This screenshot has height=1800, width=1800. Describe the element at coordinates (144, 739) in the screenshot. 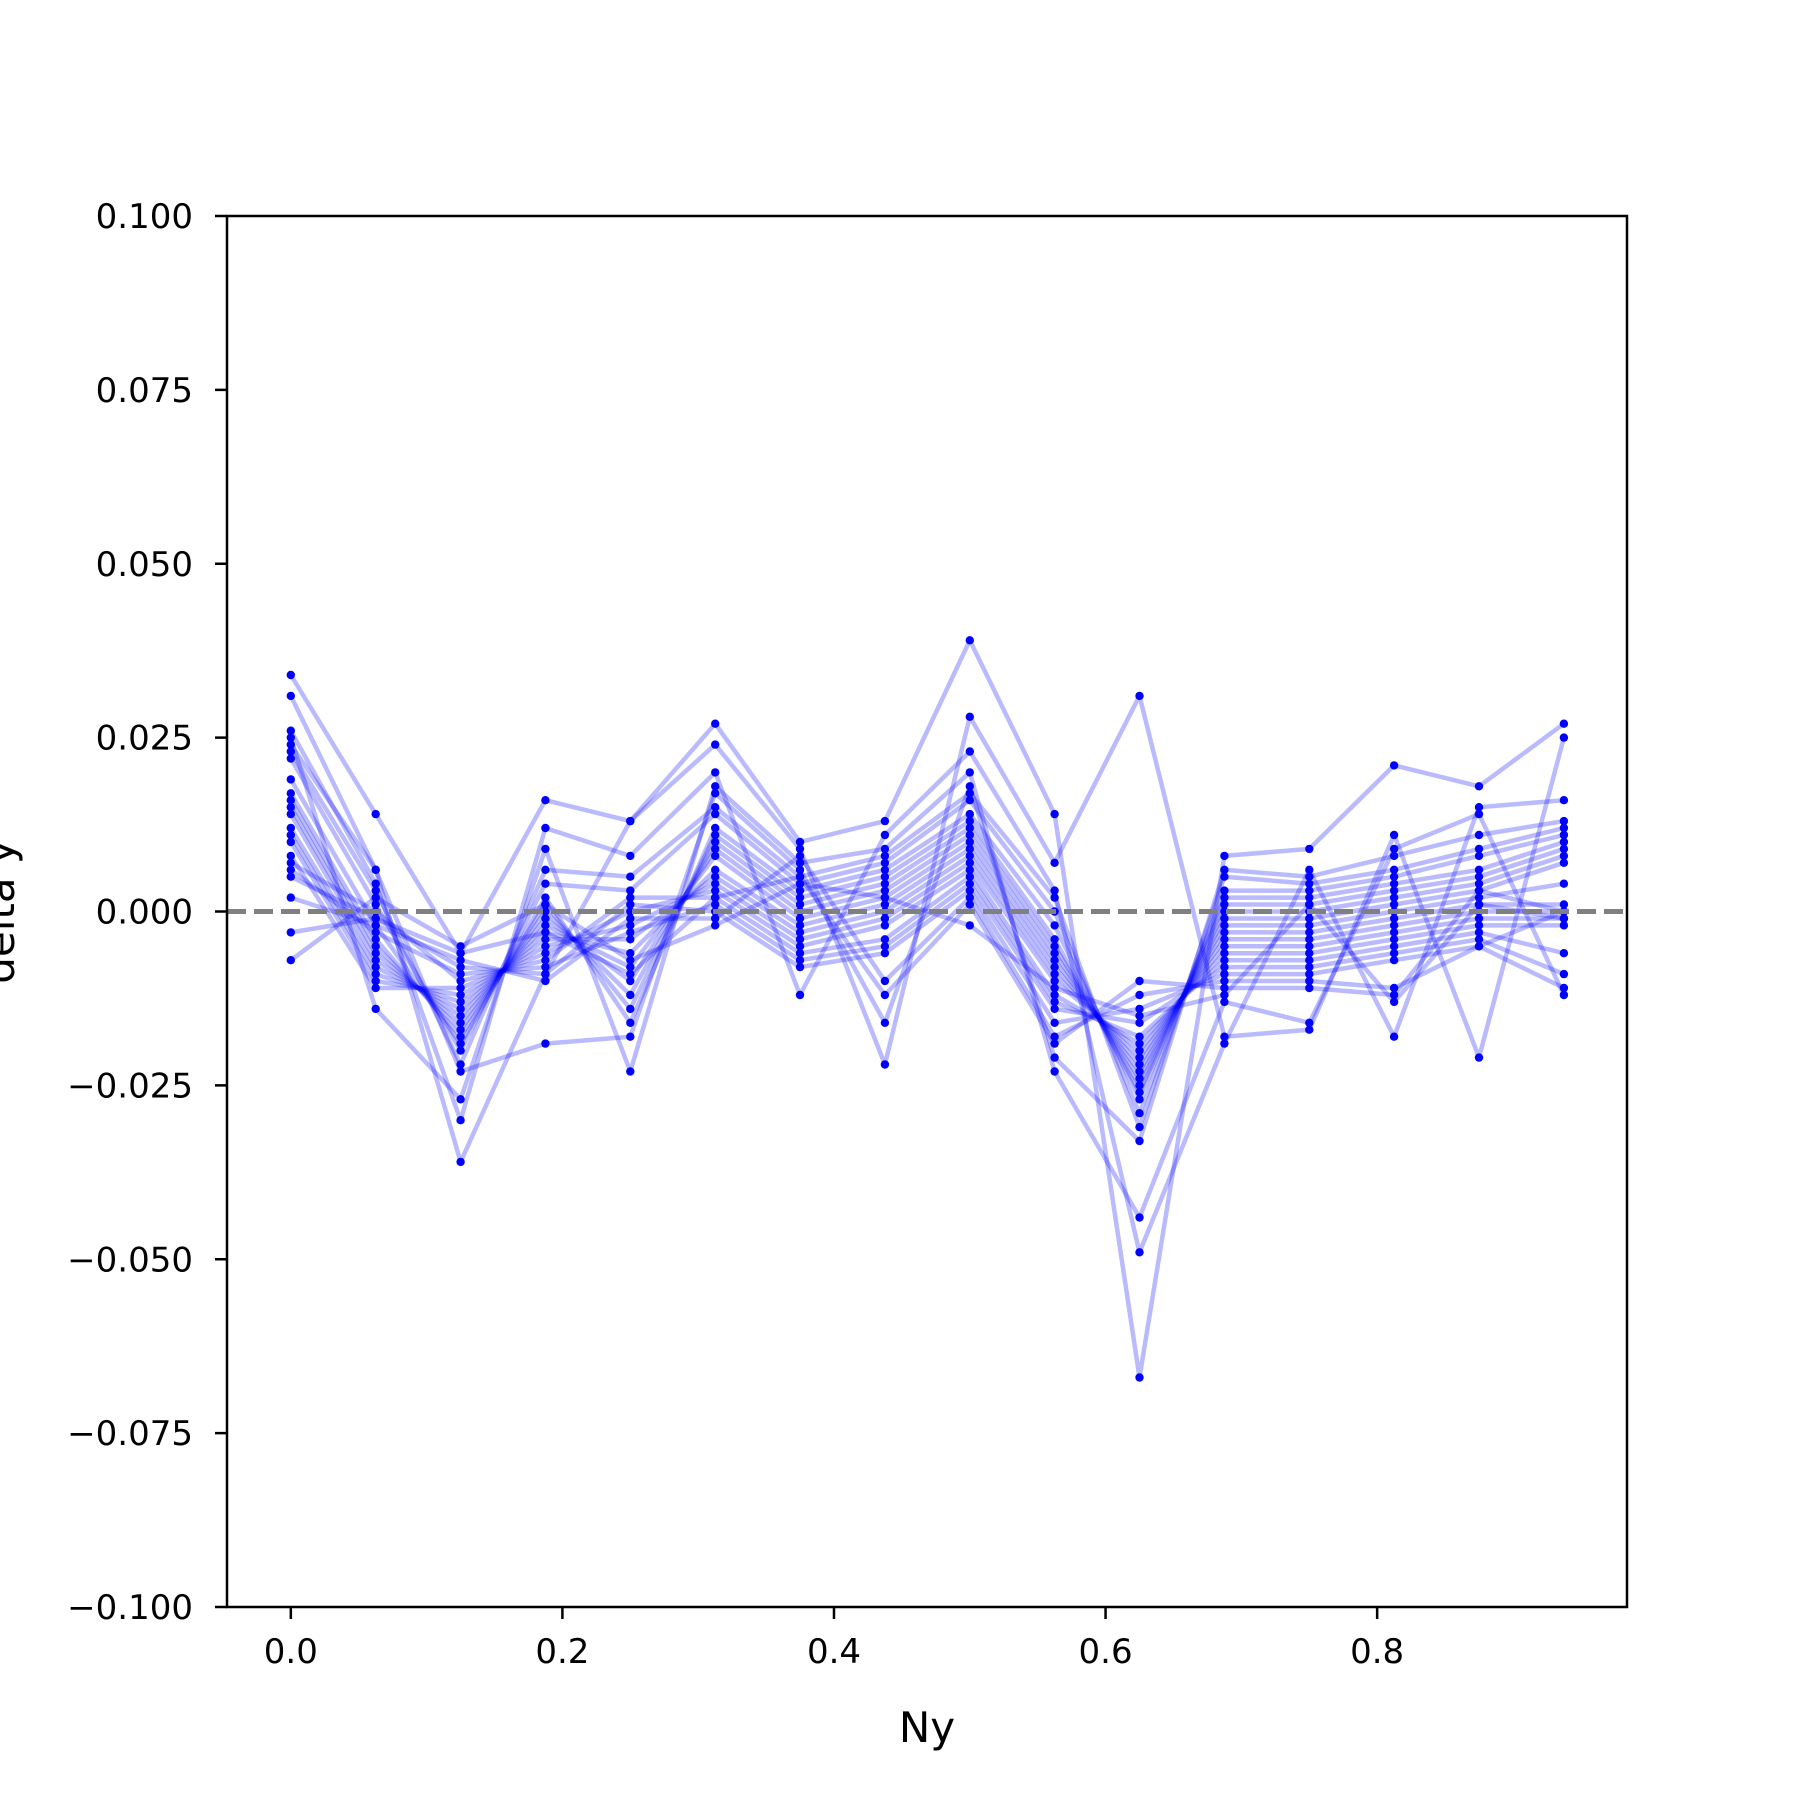

I see `y-tick-label: 0.025` at that location.